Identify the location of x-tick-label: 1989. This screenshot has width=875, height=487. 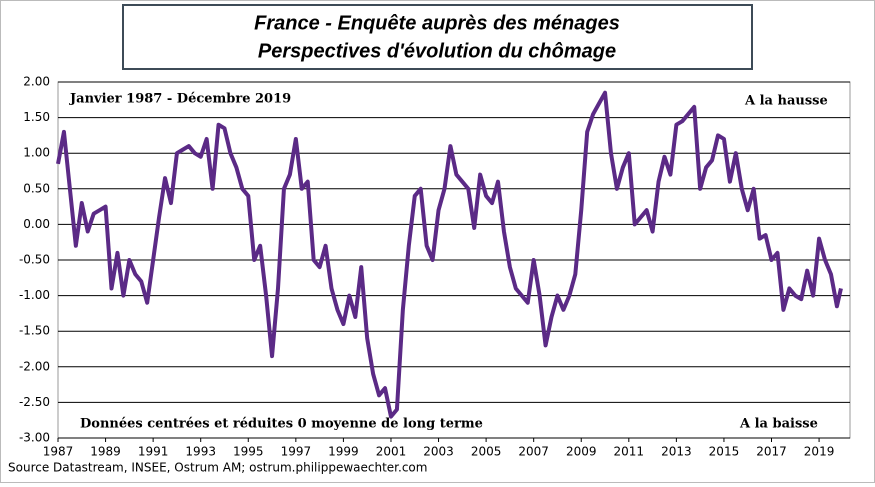
(105, 452).